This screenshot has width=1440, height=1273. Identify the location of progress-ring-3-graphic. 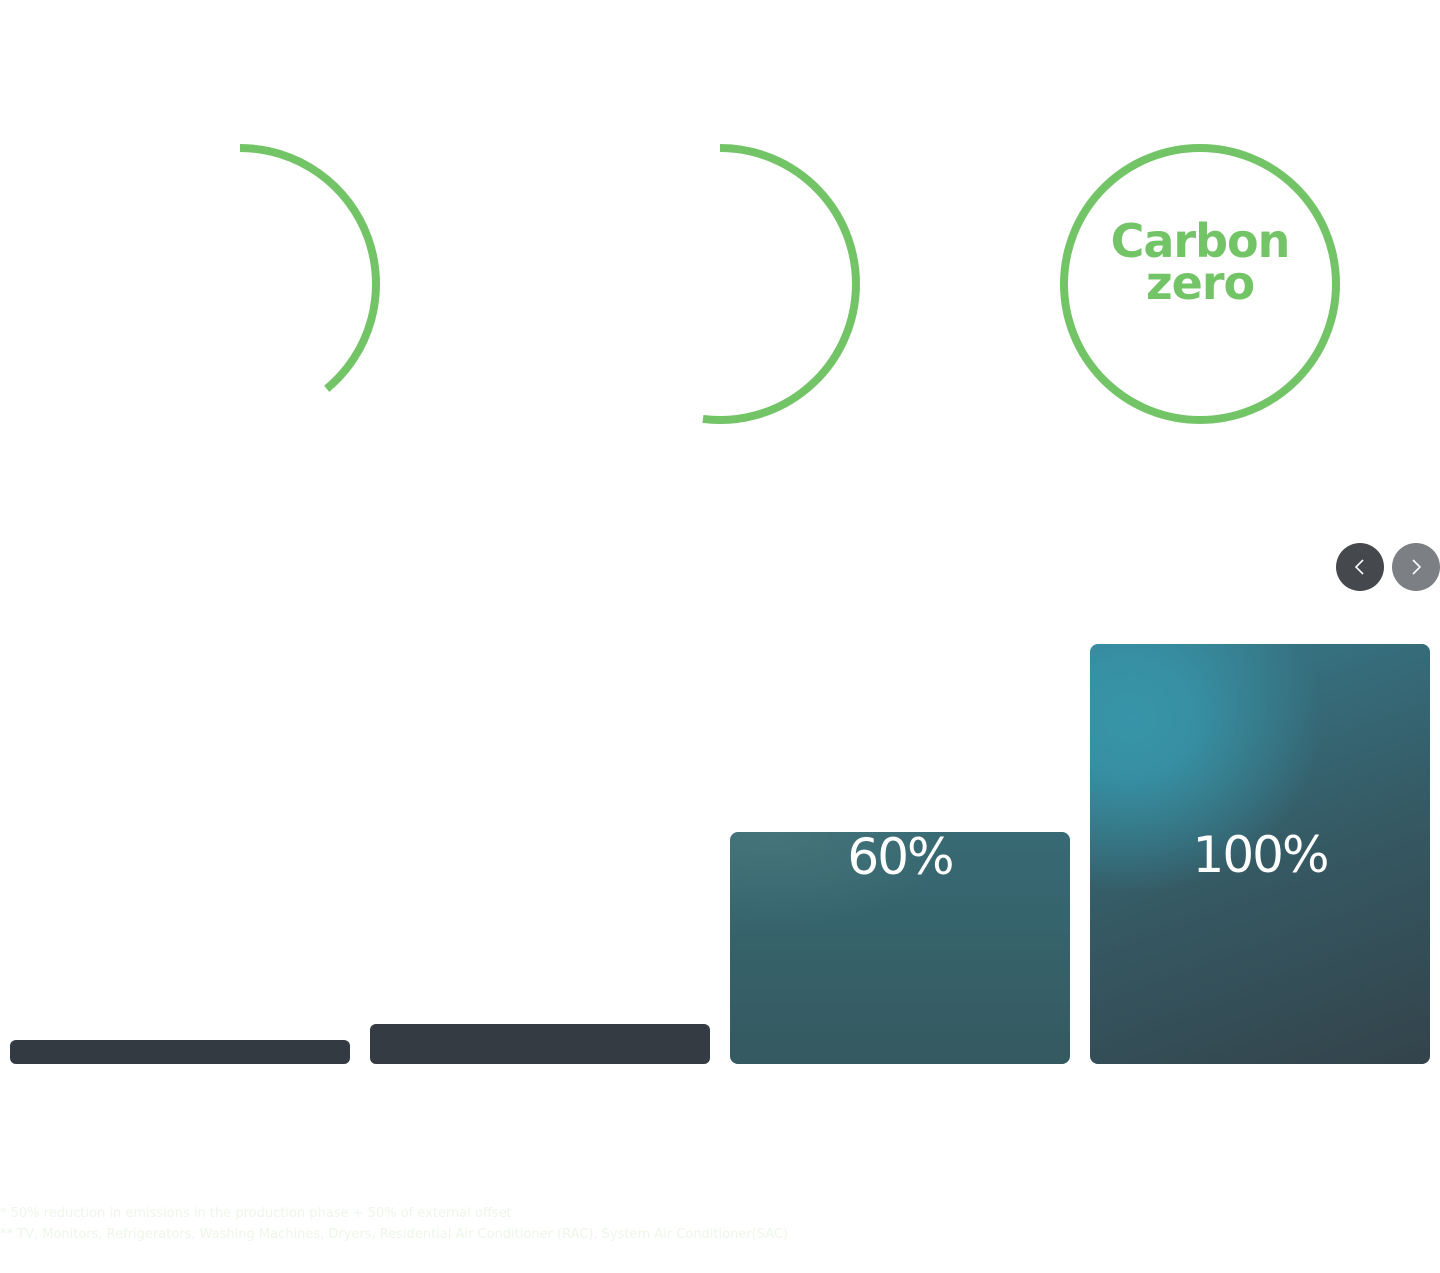
(1200, 284).